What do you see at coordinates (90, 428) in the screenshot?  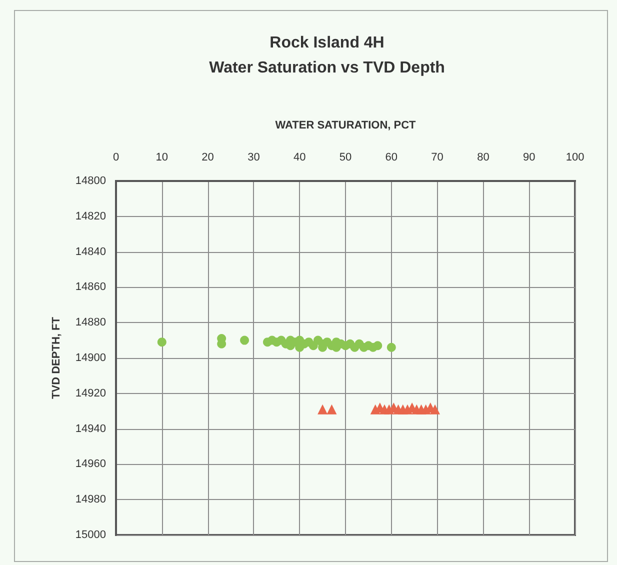 I see `y-tick-label: 14940` at bounding box center [90, 428].